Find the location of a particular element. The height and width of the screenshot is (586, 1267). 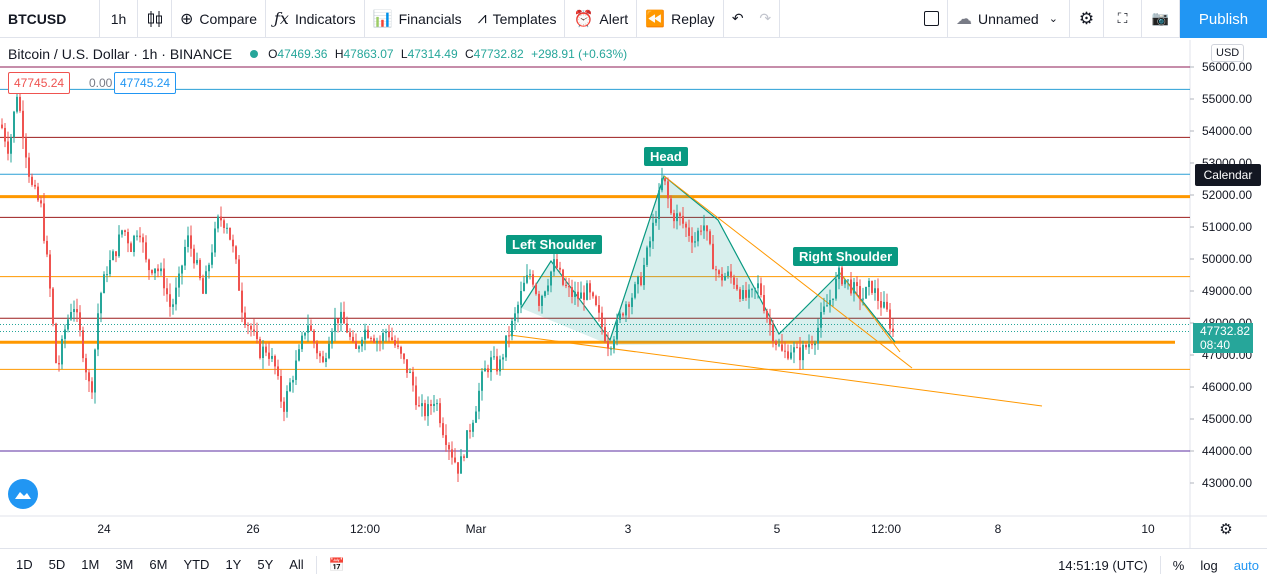

replay-button: ⏪ Replay is located at coordinates (680, 19).